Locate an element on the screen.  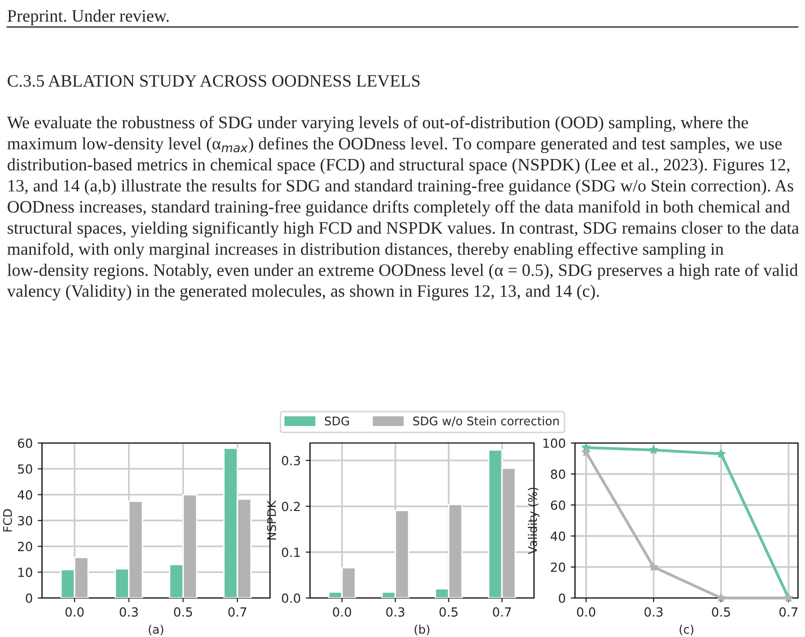
y-axis-title: FCD is located at coordinates (7, 520).